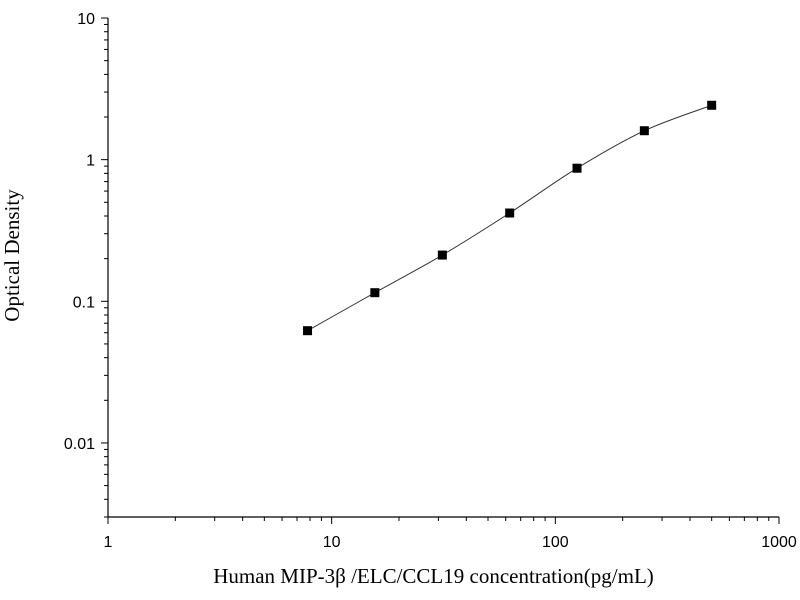 The image size is (800, 600). What do you see at coordinates (12, 255) in the screenshot?
I see `y-axis-title: Optical Density` at bounding box center [12, 255].